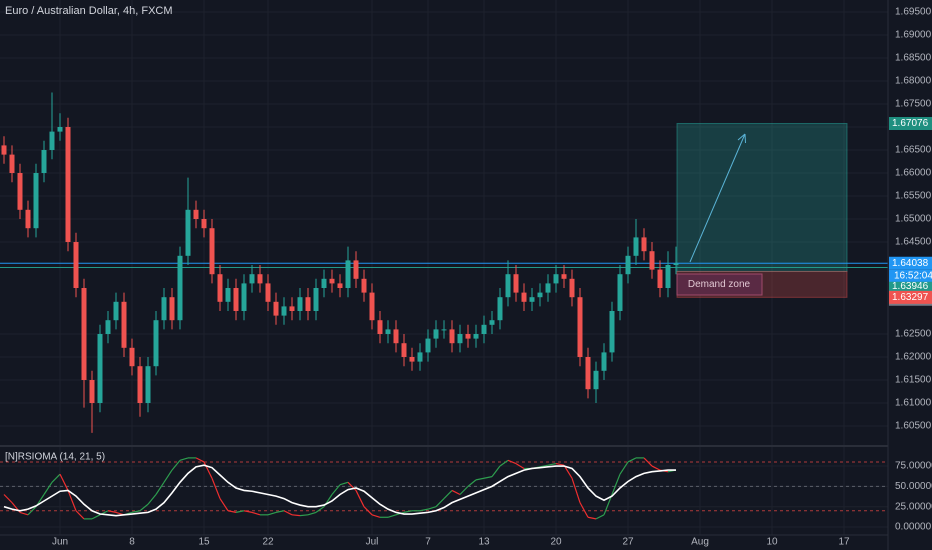 This screenshot has width=932, height=550. I want to click on y-tick-label: 0.00000, so click(913, 527).